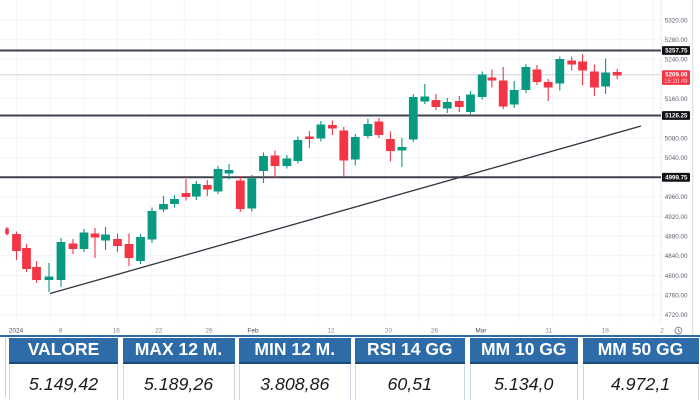 This screenshot has width=700, height=400. What do you see at coordinates (676, 99) in the screenshot?
I see `svg-text: 5160.00` at bounding box center [676, 99].